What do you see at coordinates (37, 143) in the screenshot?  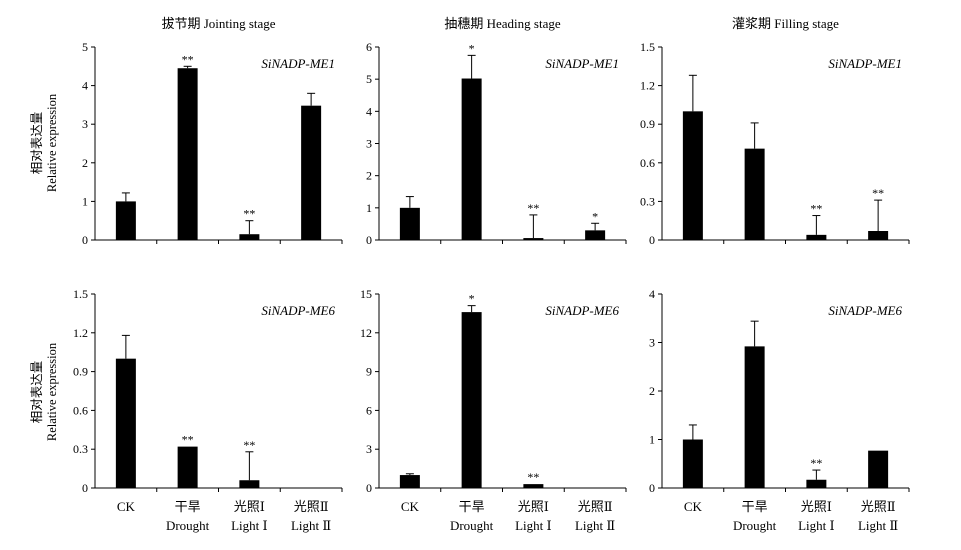 I see `y-axis-label-cn: 相对表达量` at bounding box center [37, 143].